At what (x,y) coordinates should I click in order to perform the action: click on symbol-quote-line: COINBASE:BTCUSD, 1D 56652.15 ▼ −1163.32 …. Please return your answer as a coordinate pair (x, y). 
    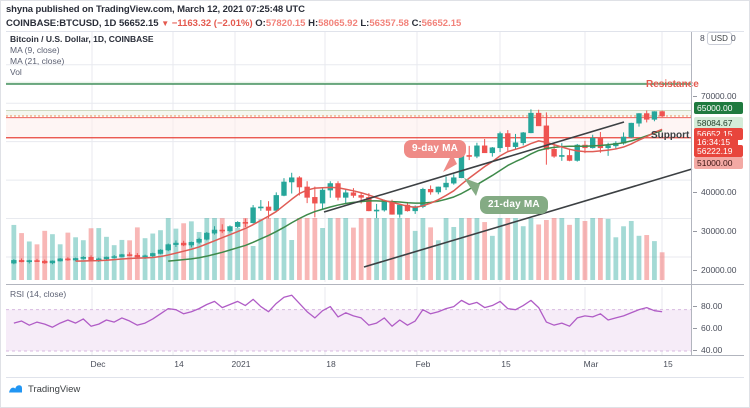
    Looking at the image, I should click on (376, 23).